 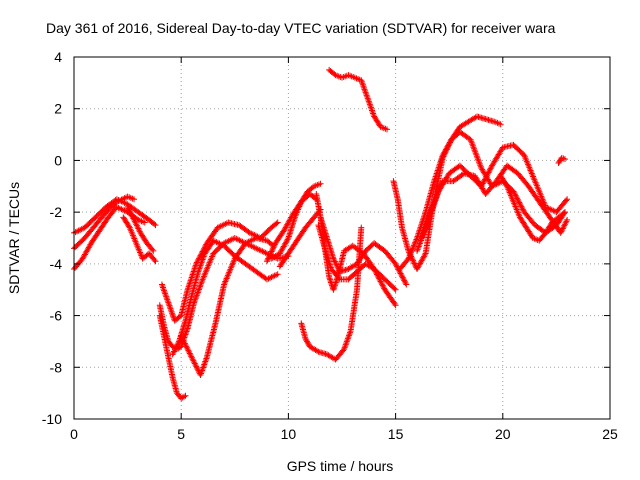 What do you see at coordinates (58, 109) in the screenshot?
I see `y-tick-label: 2` at bounding box center [58, 109].